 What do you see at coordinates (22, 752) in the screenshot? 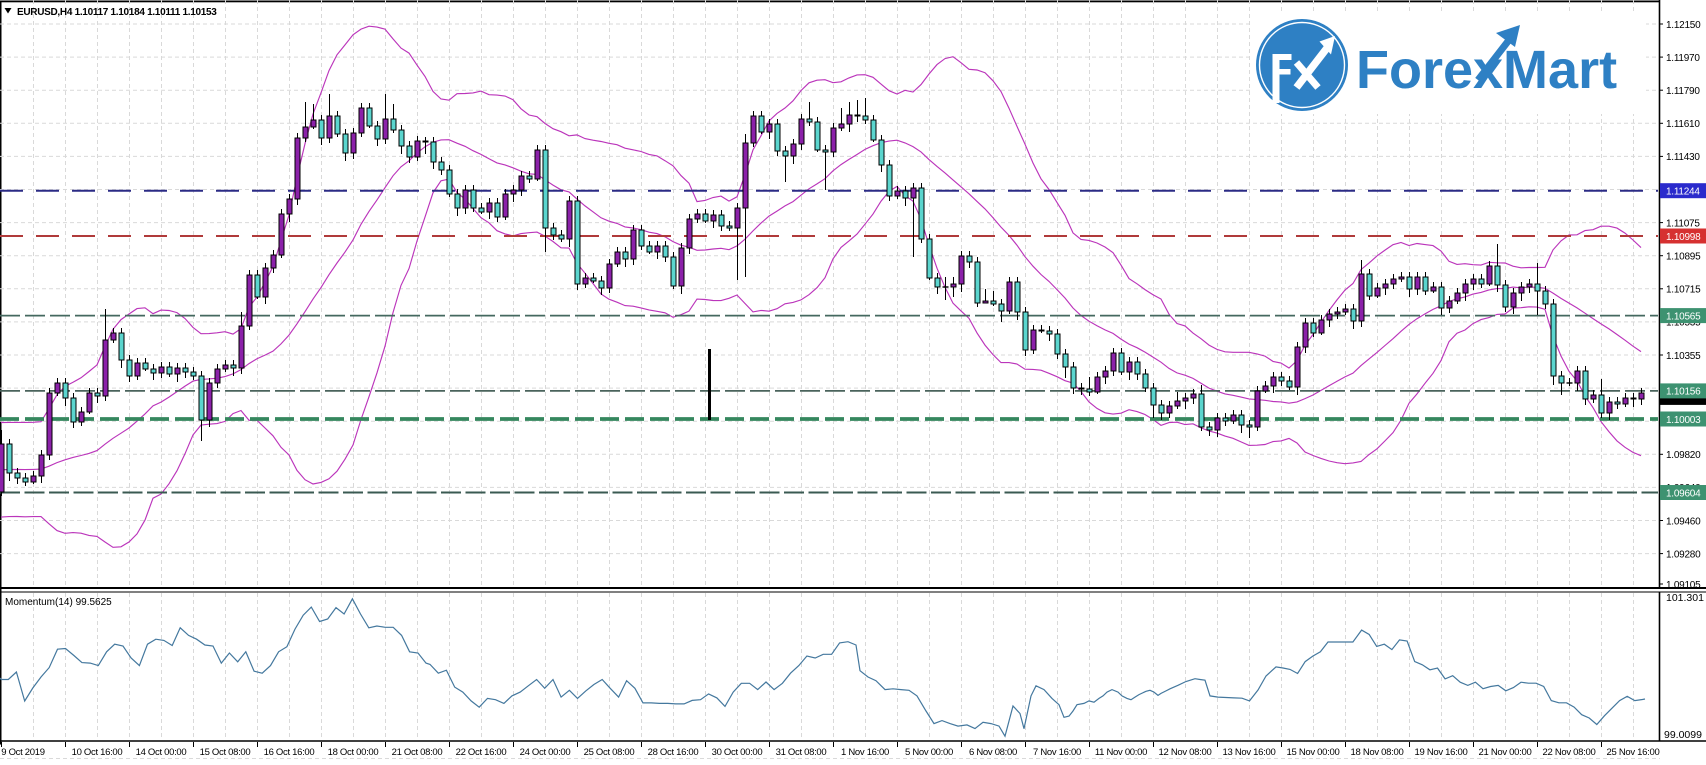
I see `svg-text: 9 Oct 2019` at bounding box center [22, 752].